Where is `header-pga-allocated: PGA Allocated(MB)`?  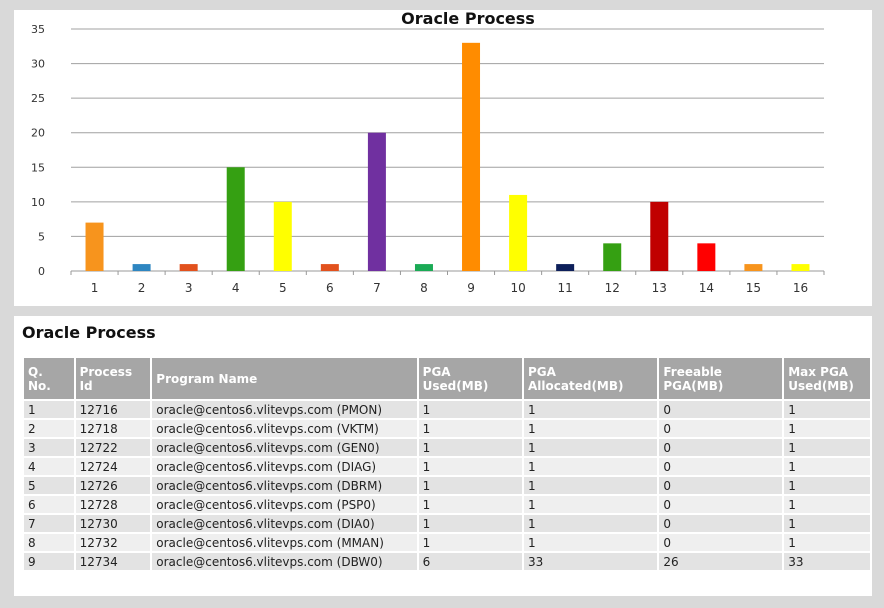 header-pga-allocated: PGA Allocated(MB) is located at coordinates (591, 378).